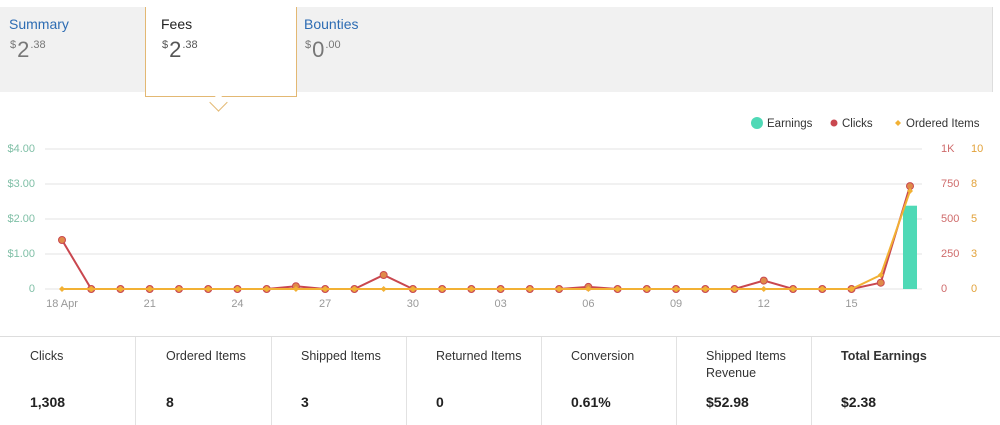 The height and width of the screenshot is (425, 1000). What do you see at coordinates (591, 402) in the screenshot?
I see `metric-value: 0.61%` at bounding box center [591, 402].